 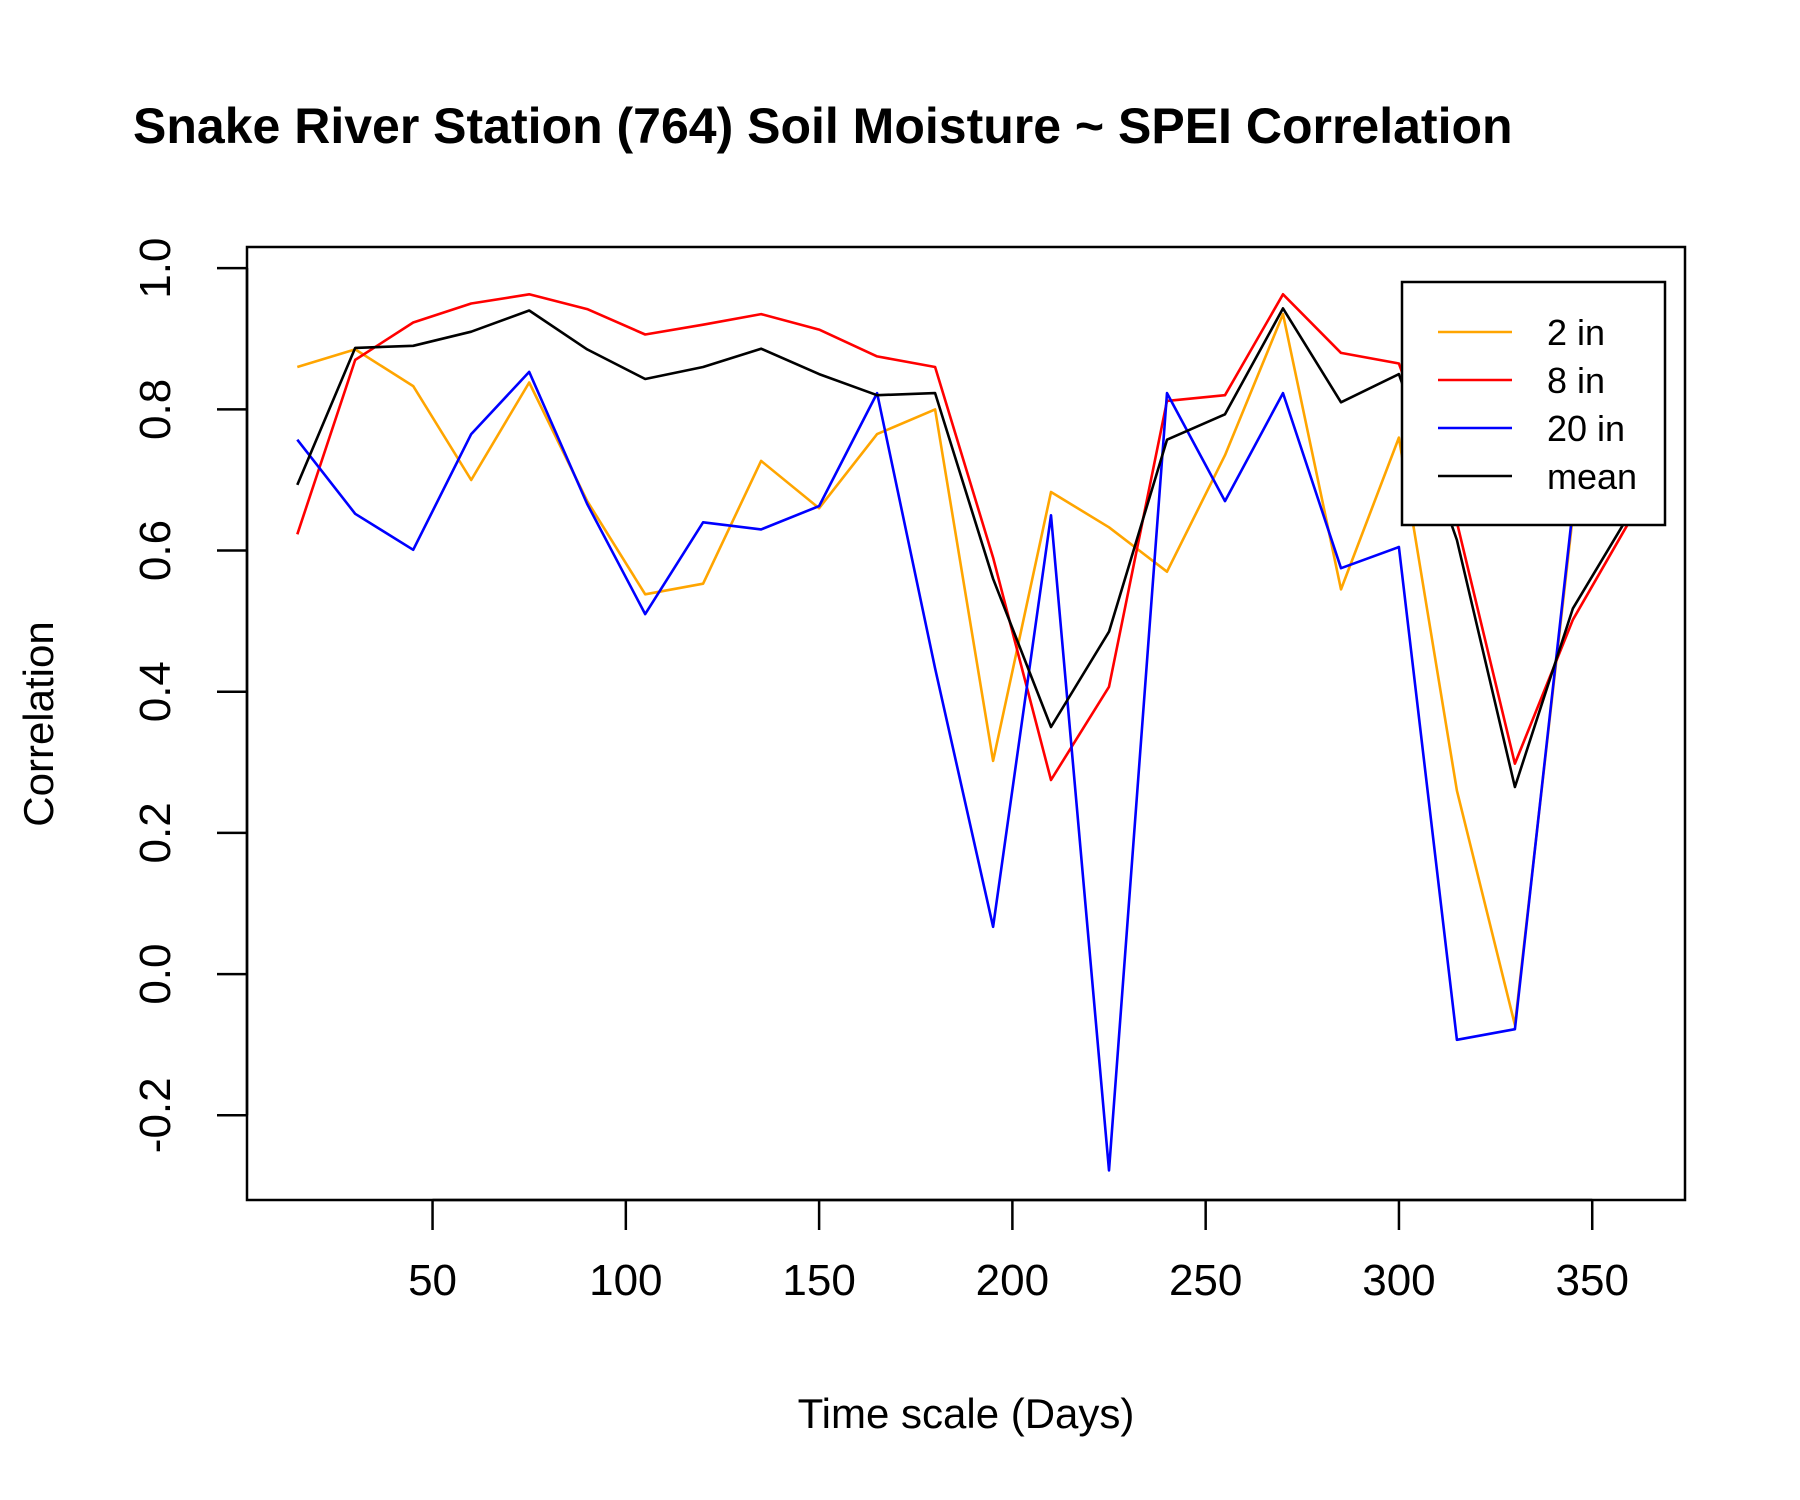 What do you see at coordinates (1576, 332) in the screenshot?
I see `legend-label-2-in: 2 in` at bounding box center [1576, 332].